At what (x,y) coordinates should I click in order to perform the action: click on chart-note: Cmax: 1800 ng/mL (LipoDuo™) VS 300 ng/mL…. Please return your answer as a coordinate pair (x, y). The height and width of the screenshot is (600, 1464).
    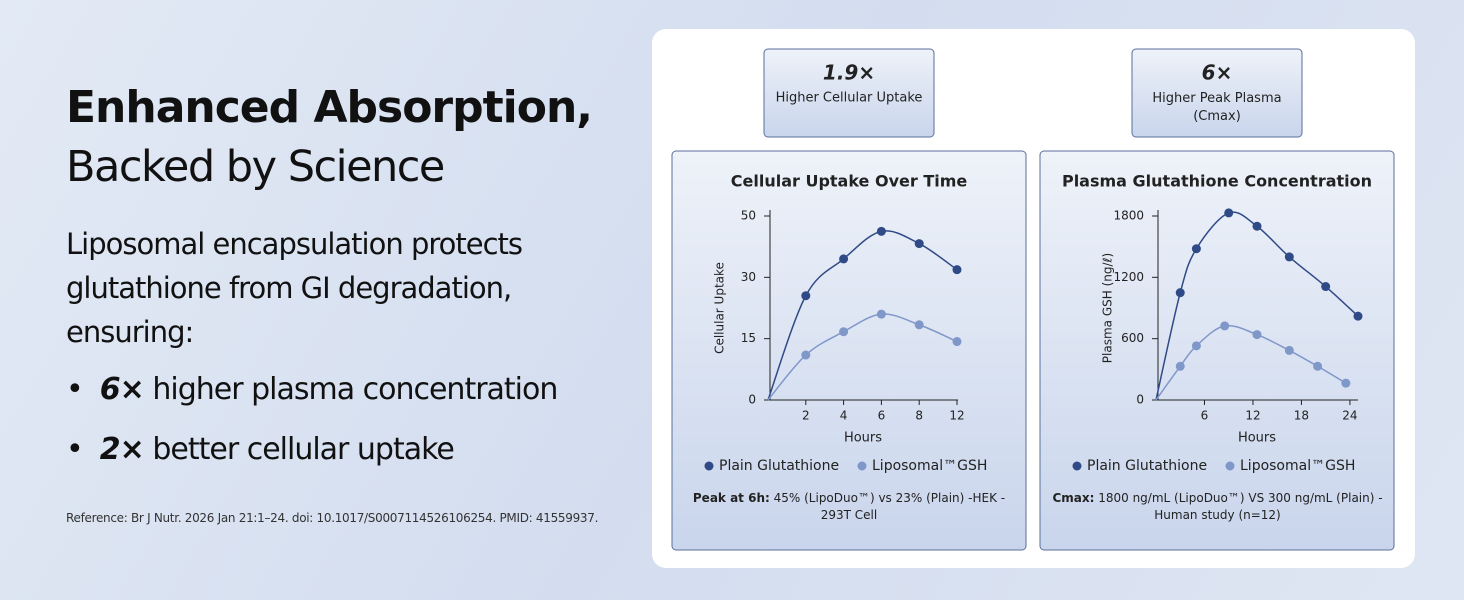
    Looking at the image, I should click on (1217, 507).